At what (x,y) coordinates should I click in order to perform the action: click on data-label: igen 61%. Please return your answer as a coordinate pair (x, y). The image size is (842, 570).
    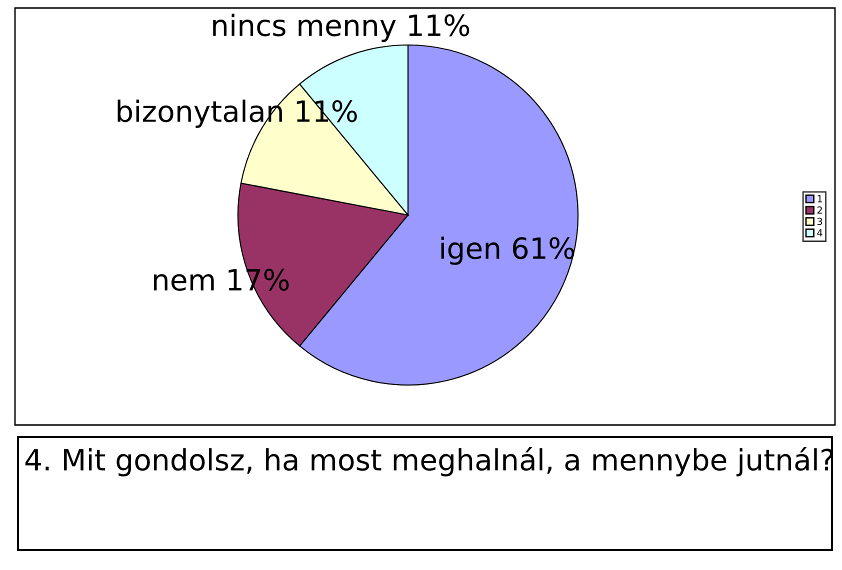
    Looking at the image, I should click on (507, 250).